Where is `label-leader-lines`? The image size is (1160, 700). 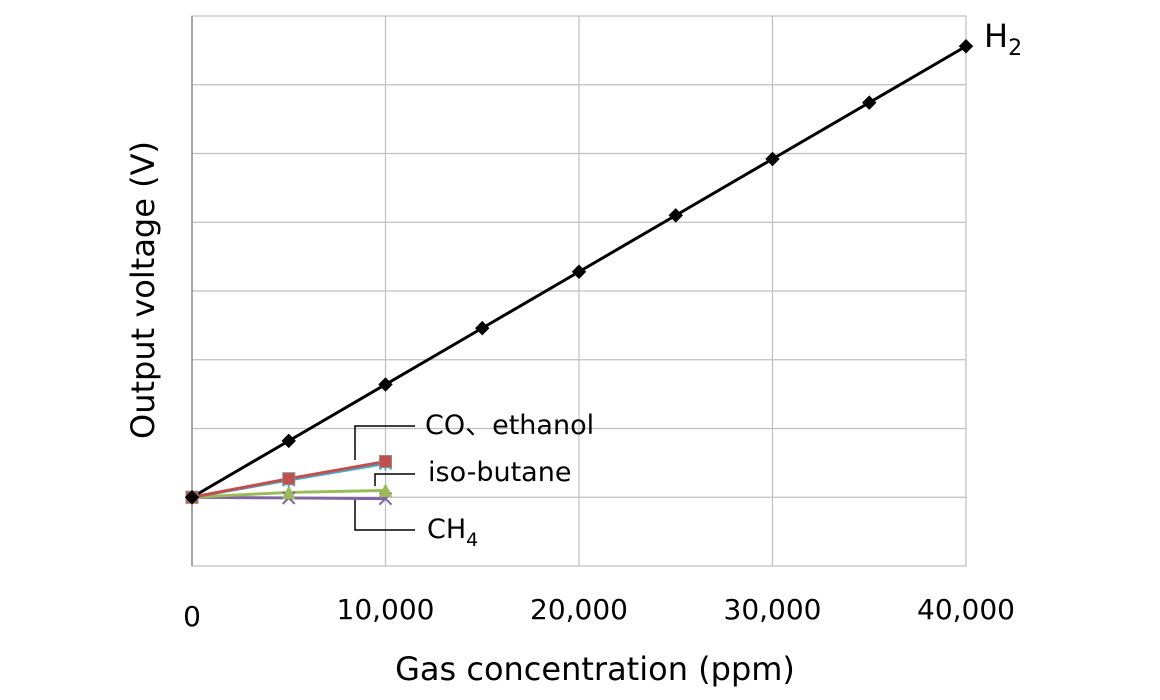 label-leader-lines is located at coordinates (384, 478).